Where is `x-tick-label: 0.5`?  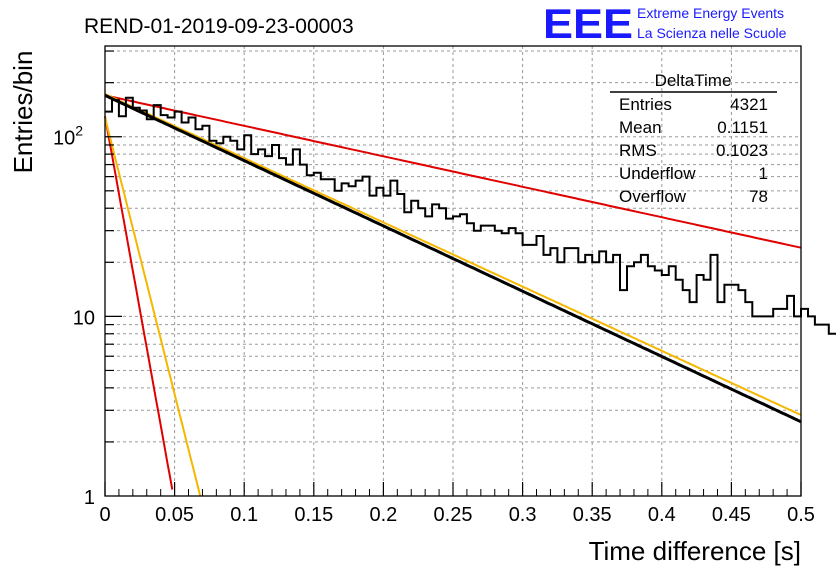
x-tick-label: 0.5 is located at coordinates (801, 515).